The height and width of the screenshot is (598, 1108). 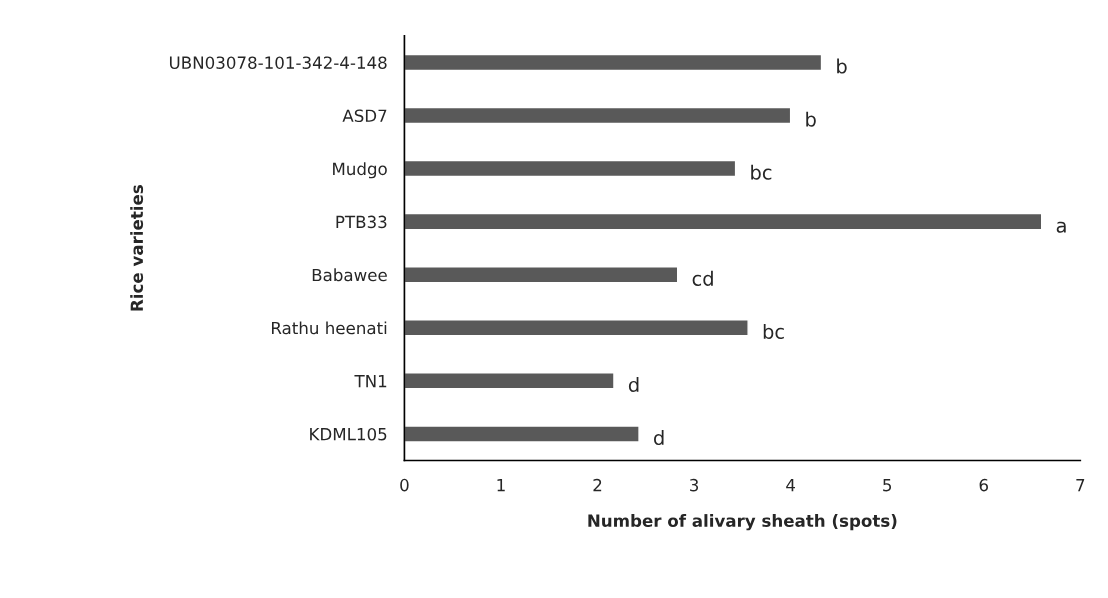 What do you see at coordinates (742, 522) in the screenshot?
I see `x-axis-title: Number of alivary sheath (spots)` at bounding box center [742, 522].